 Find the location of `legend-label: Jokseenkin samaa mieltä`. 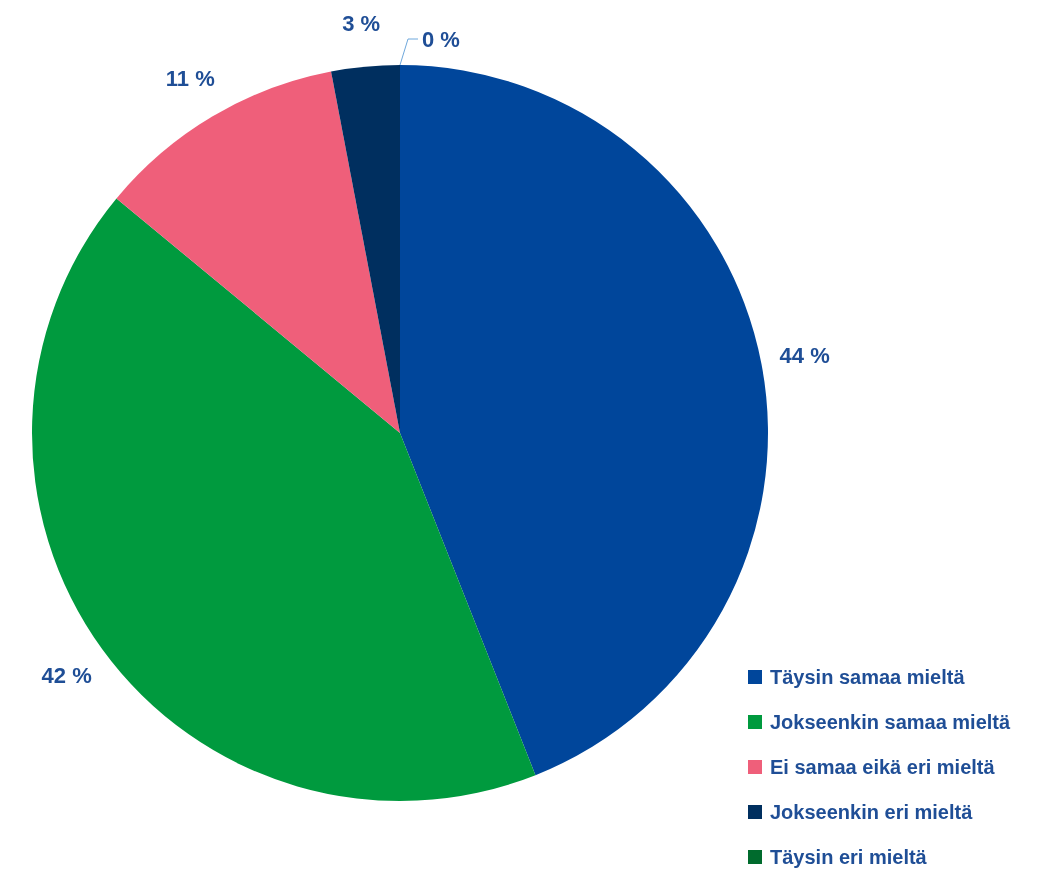

legend-label: Jokseenkin samaa mieltä is located at coordinates (891, 722).